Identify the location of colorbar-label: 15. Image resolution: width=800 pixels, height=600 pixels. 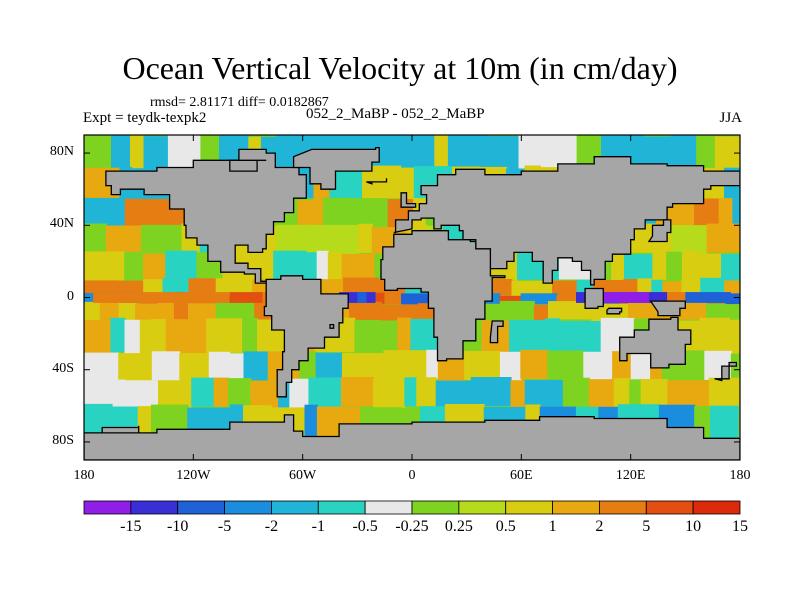
(740, 526).